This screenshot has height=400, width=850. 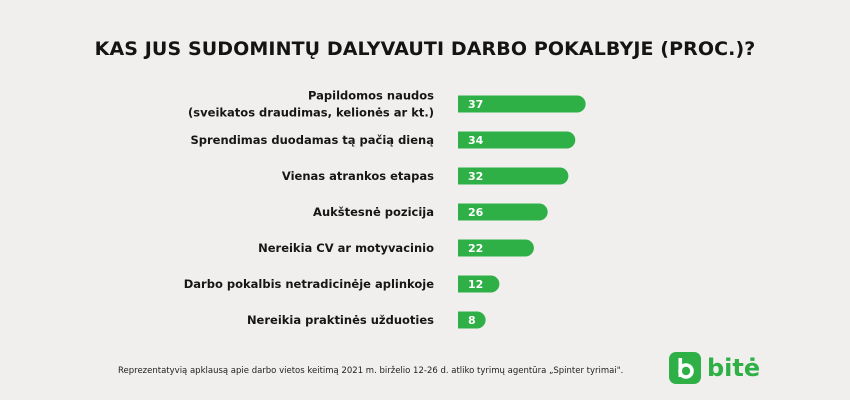 What do you see at coordinates (309, 284) in the screenshot?
I see `category-label: Darbo pokalbis netradicinėje aplinkoje` at bounding box center [309, 284].